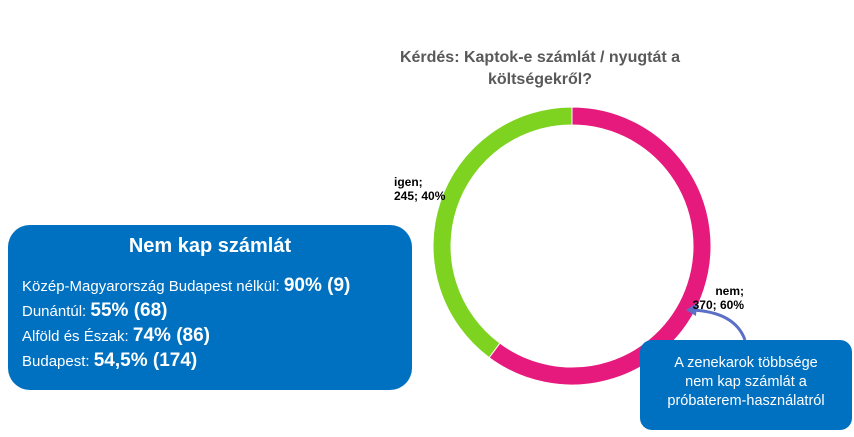 The width and height of the screenshot is (854, 437). I want to click on arrowhead-icon, so click(691, 309).